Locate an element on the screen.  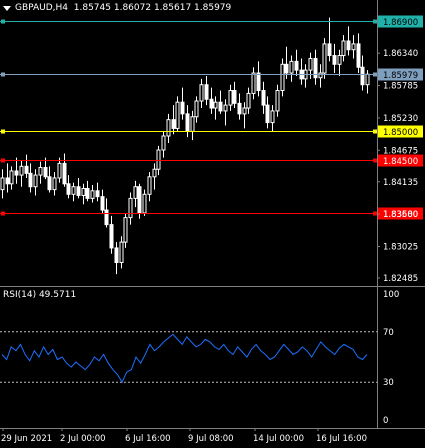
level-line: 1.83600 is located at coordinates (211, 213).